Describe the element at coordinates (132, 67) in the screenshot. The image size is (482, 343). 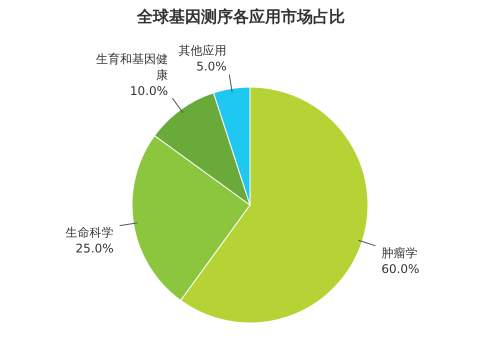
I see `slice-label: 生育和基因健康` at that location.